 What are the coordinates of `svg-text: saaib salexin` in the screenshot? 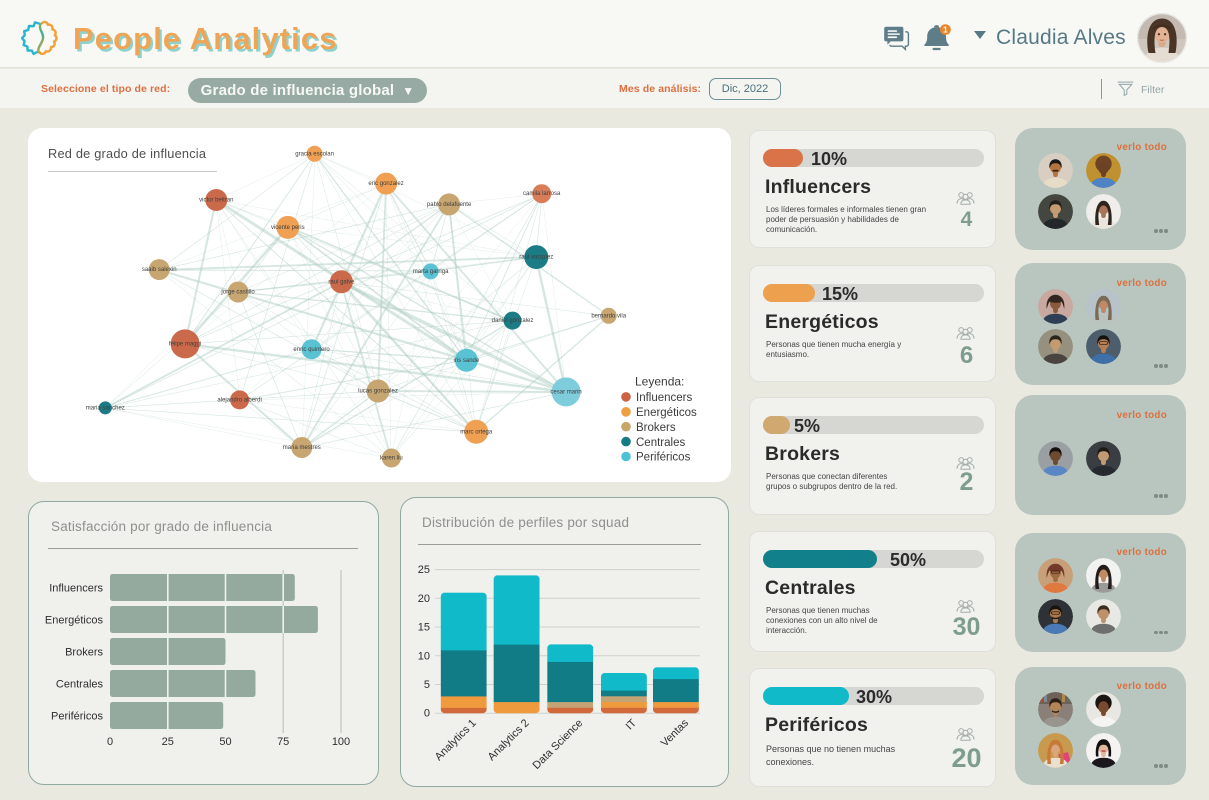 It's located at (159, 270).